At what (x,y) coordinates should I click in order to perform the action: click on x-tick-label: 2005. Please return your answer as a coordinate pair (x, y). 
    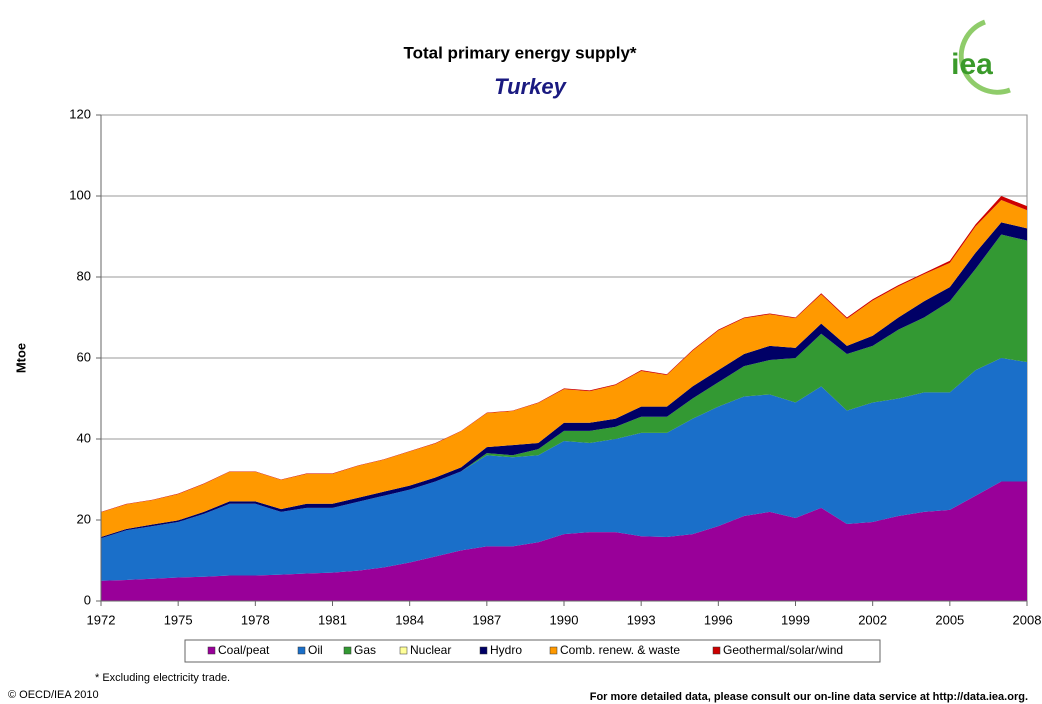
    Looking at the image, I should click on (949, 619).